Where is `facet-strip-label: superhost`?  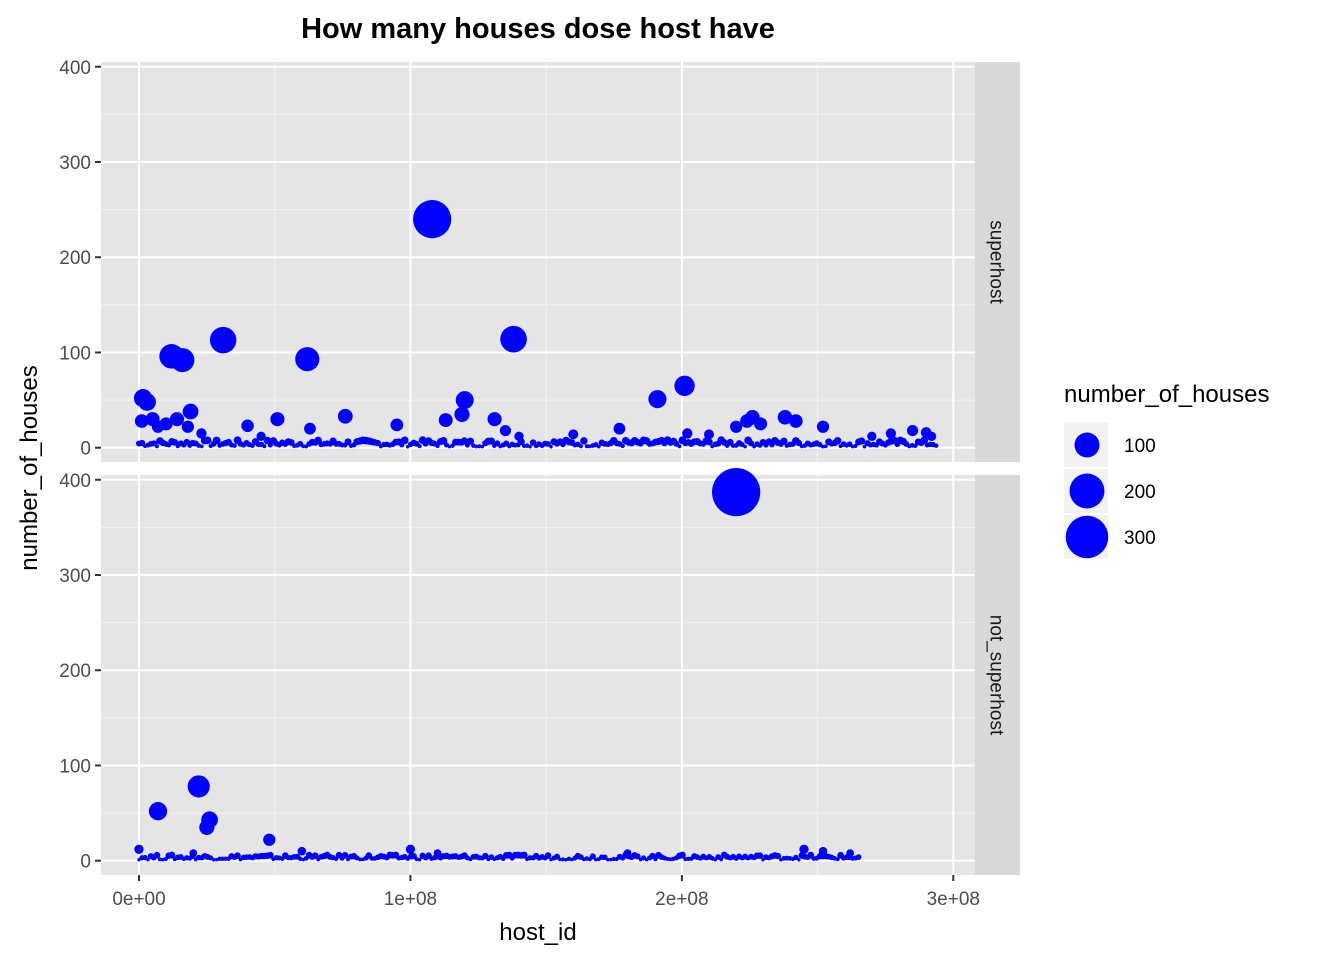 facet-strip-label: superhost is located at coordinates (996, 262).